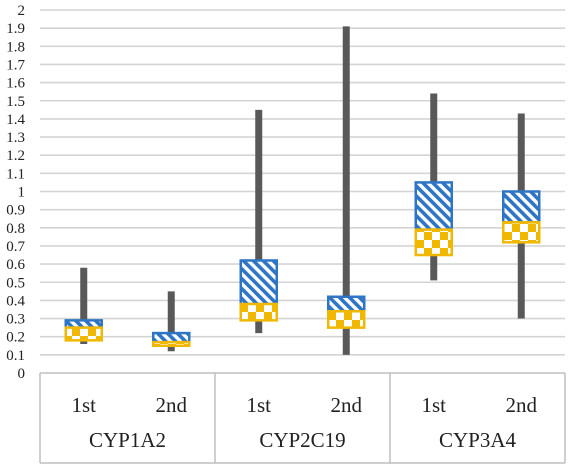  I want to click on y-tick-label: 1.8, so click(15, 47).